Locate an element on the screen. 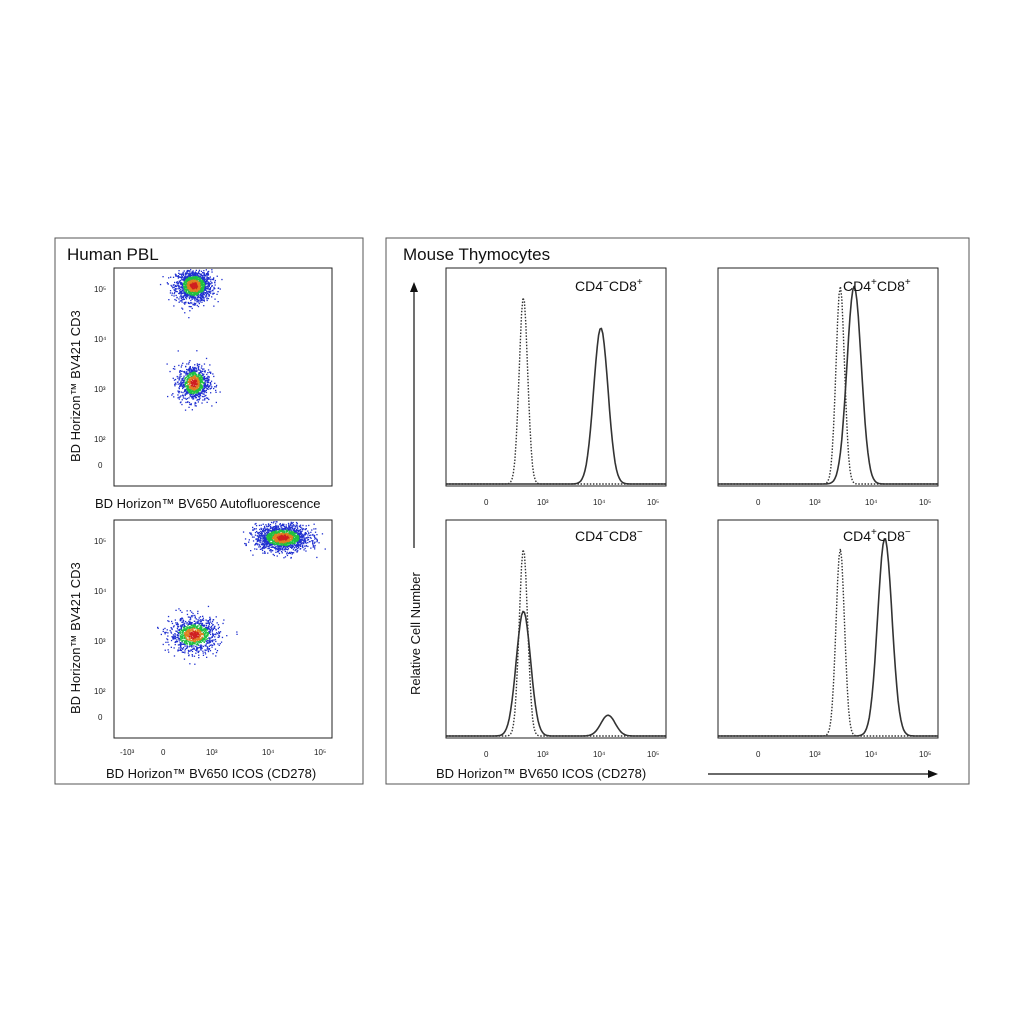  xtick-0: 0 is located at coordinates (486, 502).